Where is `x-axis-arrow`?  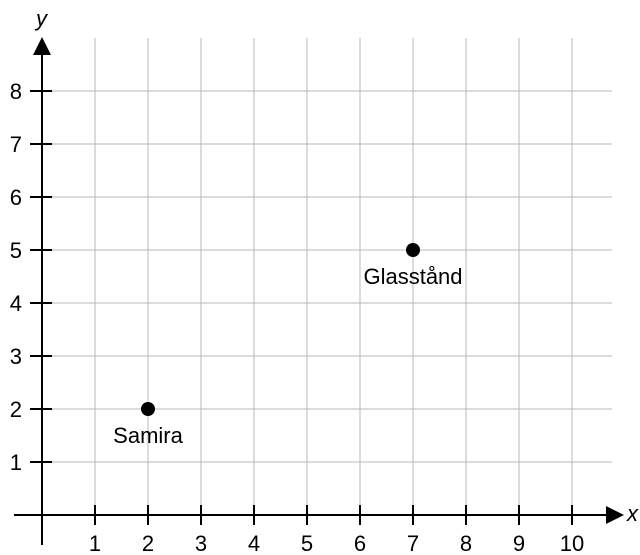 x-axis-arrow is located at coordinates (615, 515).